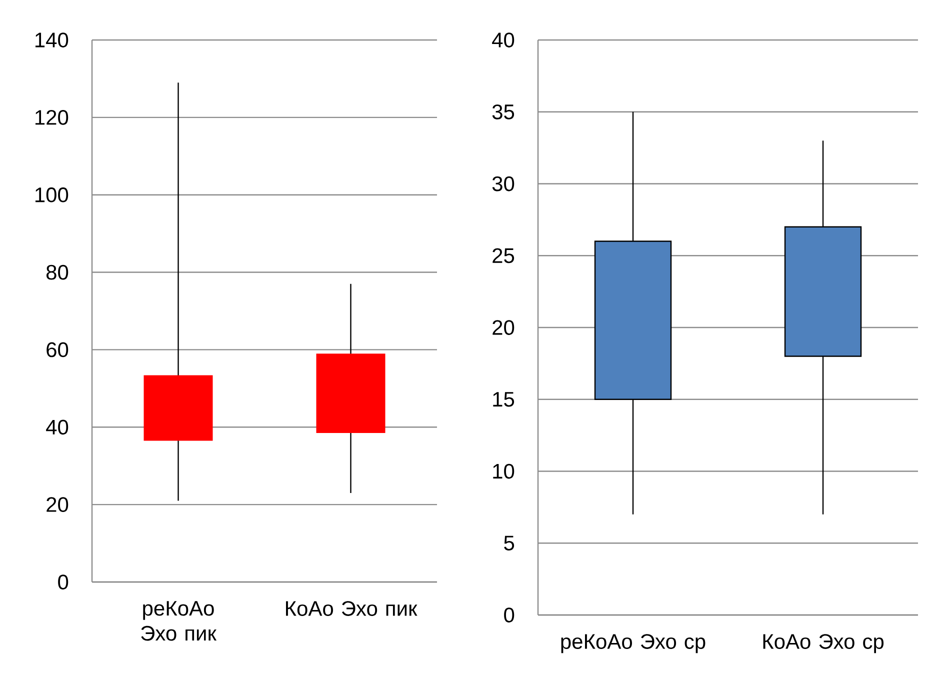  What do you see at coordinates (503, 256) in the screenshot?
I see `y-tick-label: 25` at bounding box center [503, 256].